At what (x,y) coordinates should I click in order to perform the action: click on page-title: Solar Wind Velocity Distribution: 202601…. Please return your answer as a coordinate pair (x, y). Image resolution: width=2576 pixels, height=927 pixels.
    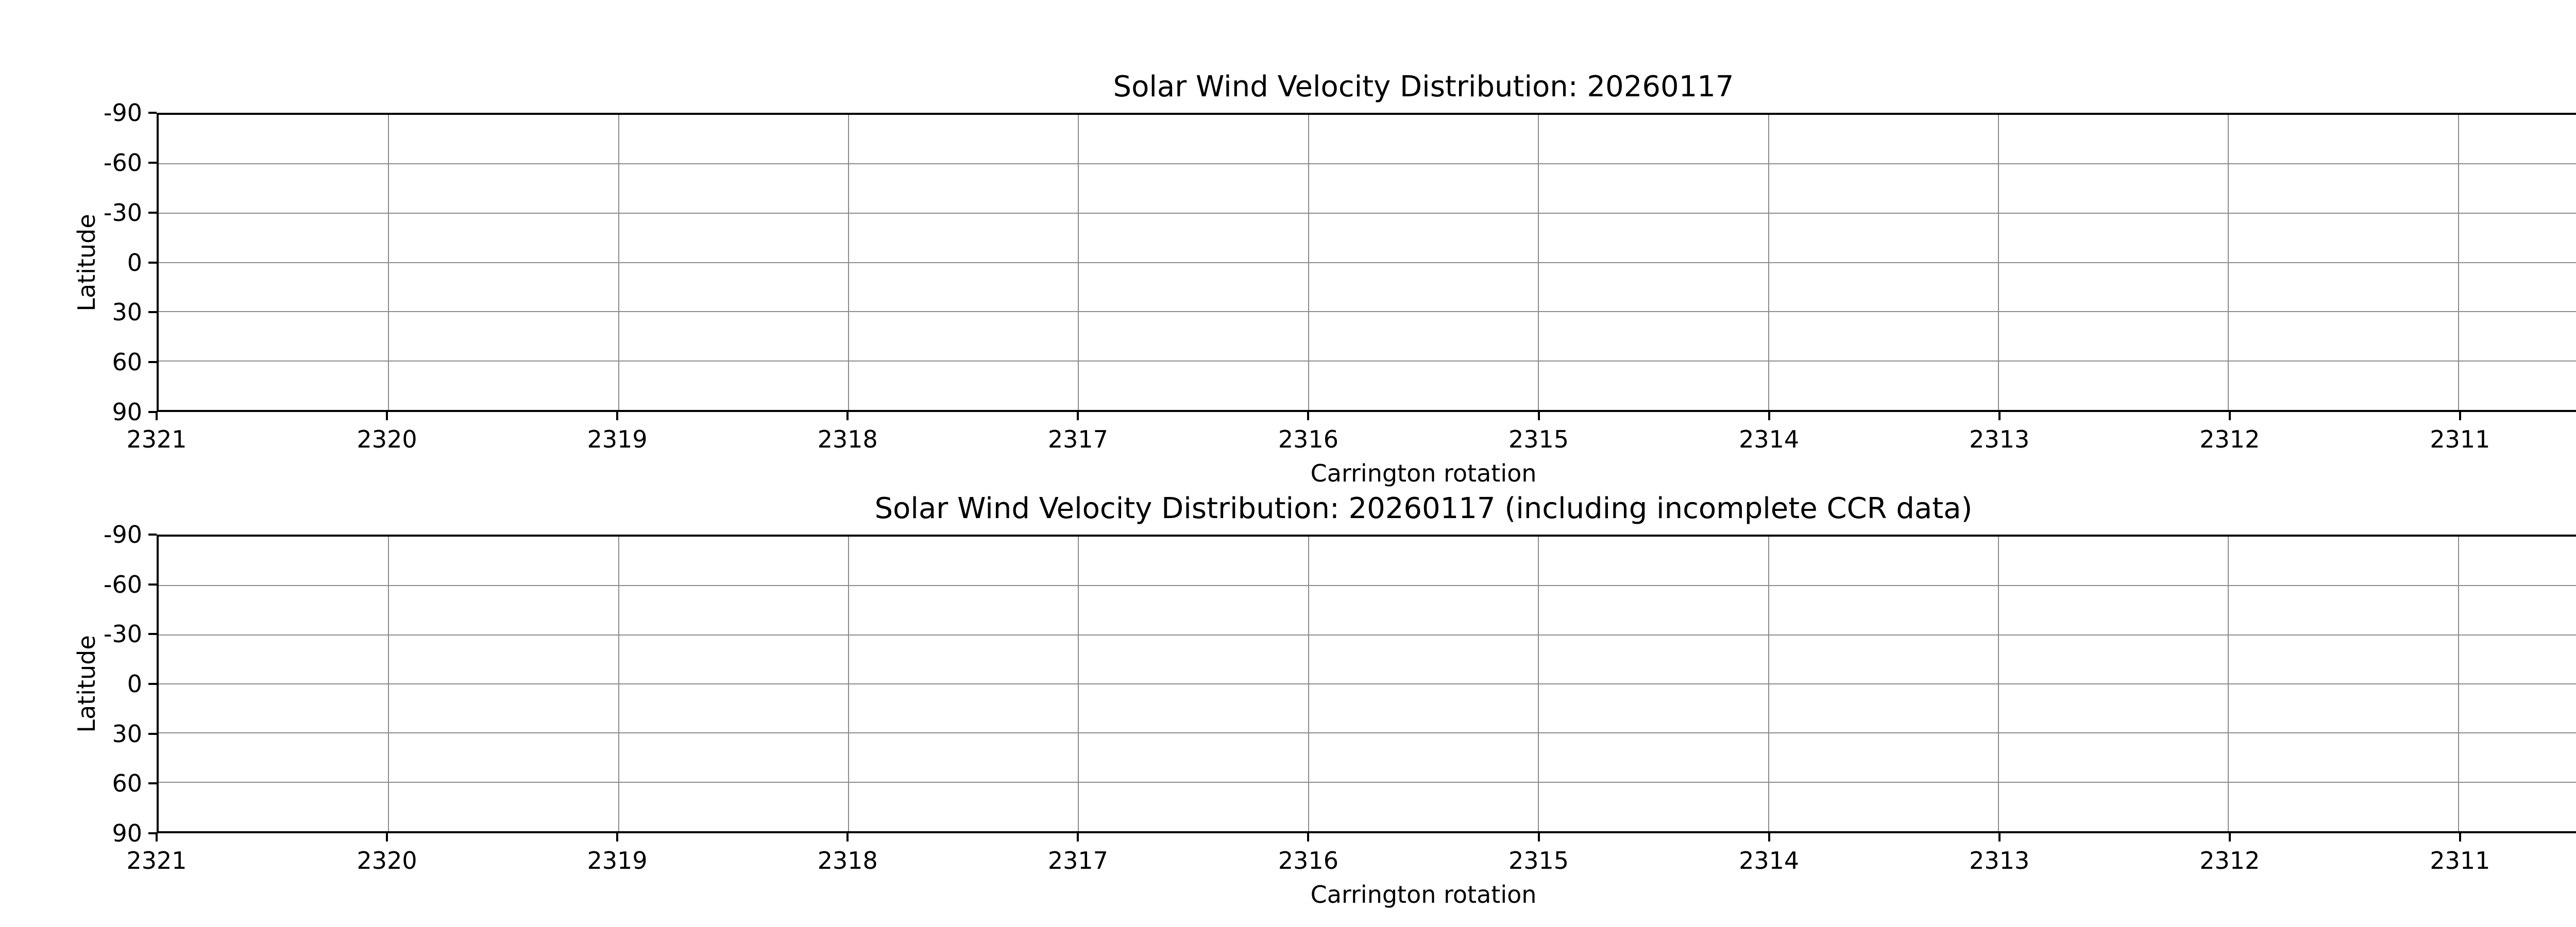
    Looking at the image, I should click on (1423, 87).